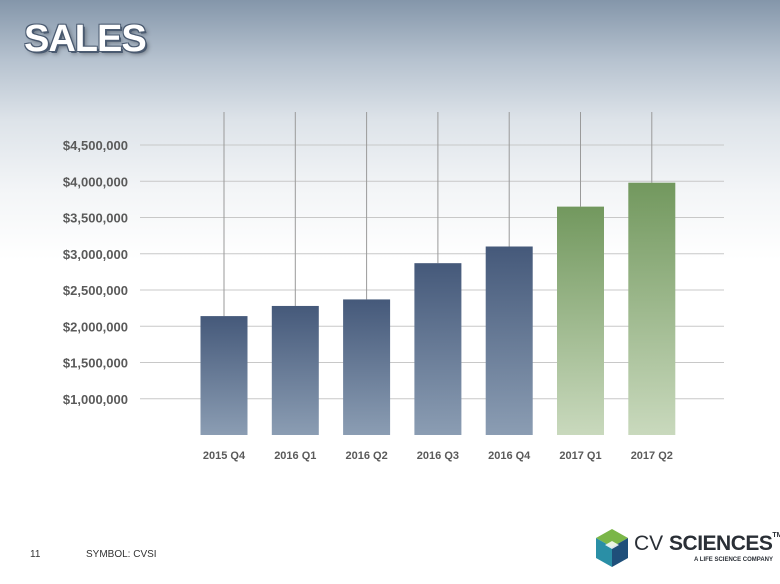  I want to click on bar-2017-q1, so click(580, 320).